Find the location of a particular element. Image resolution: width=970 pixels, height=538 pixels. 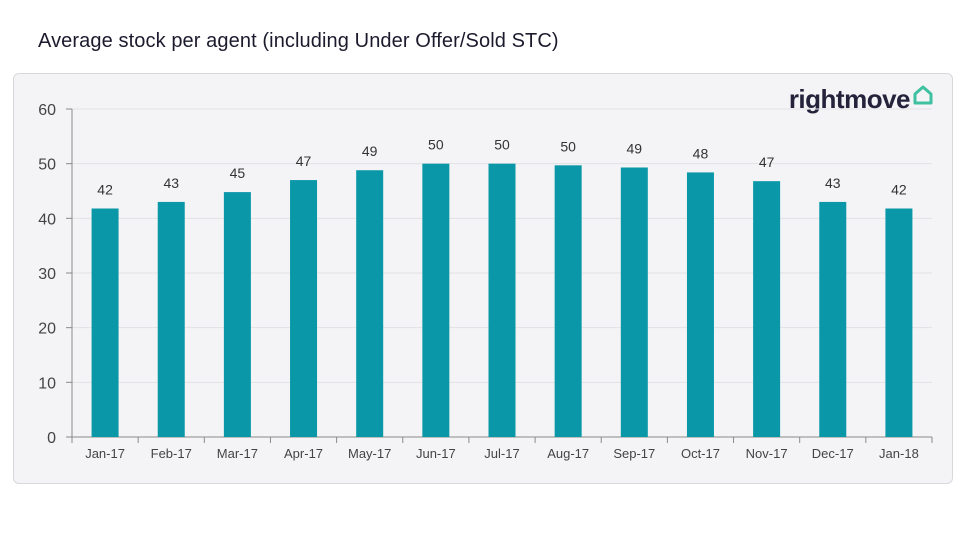

y-tick-label: 50 is located at coordinates (47, 165).